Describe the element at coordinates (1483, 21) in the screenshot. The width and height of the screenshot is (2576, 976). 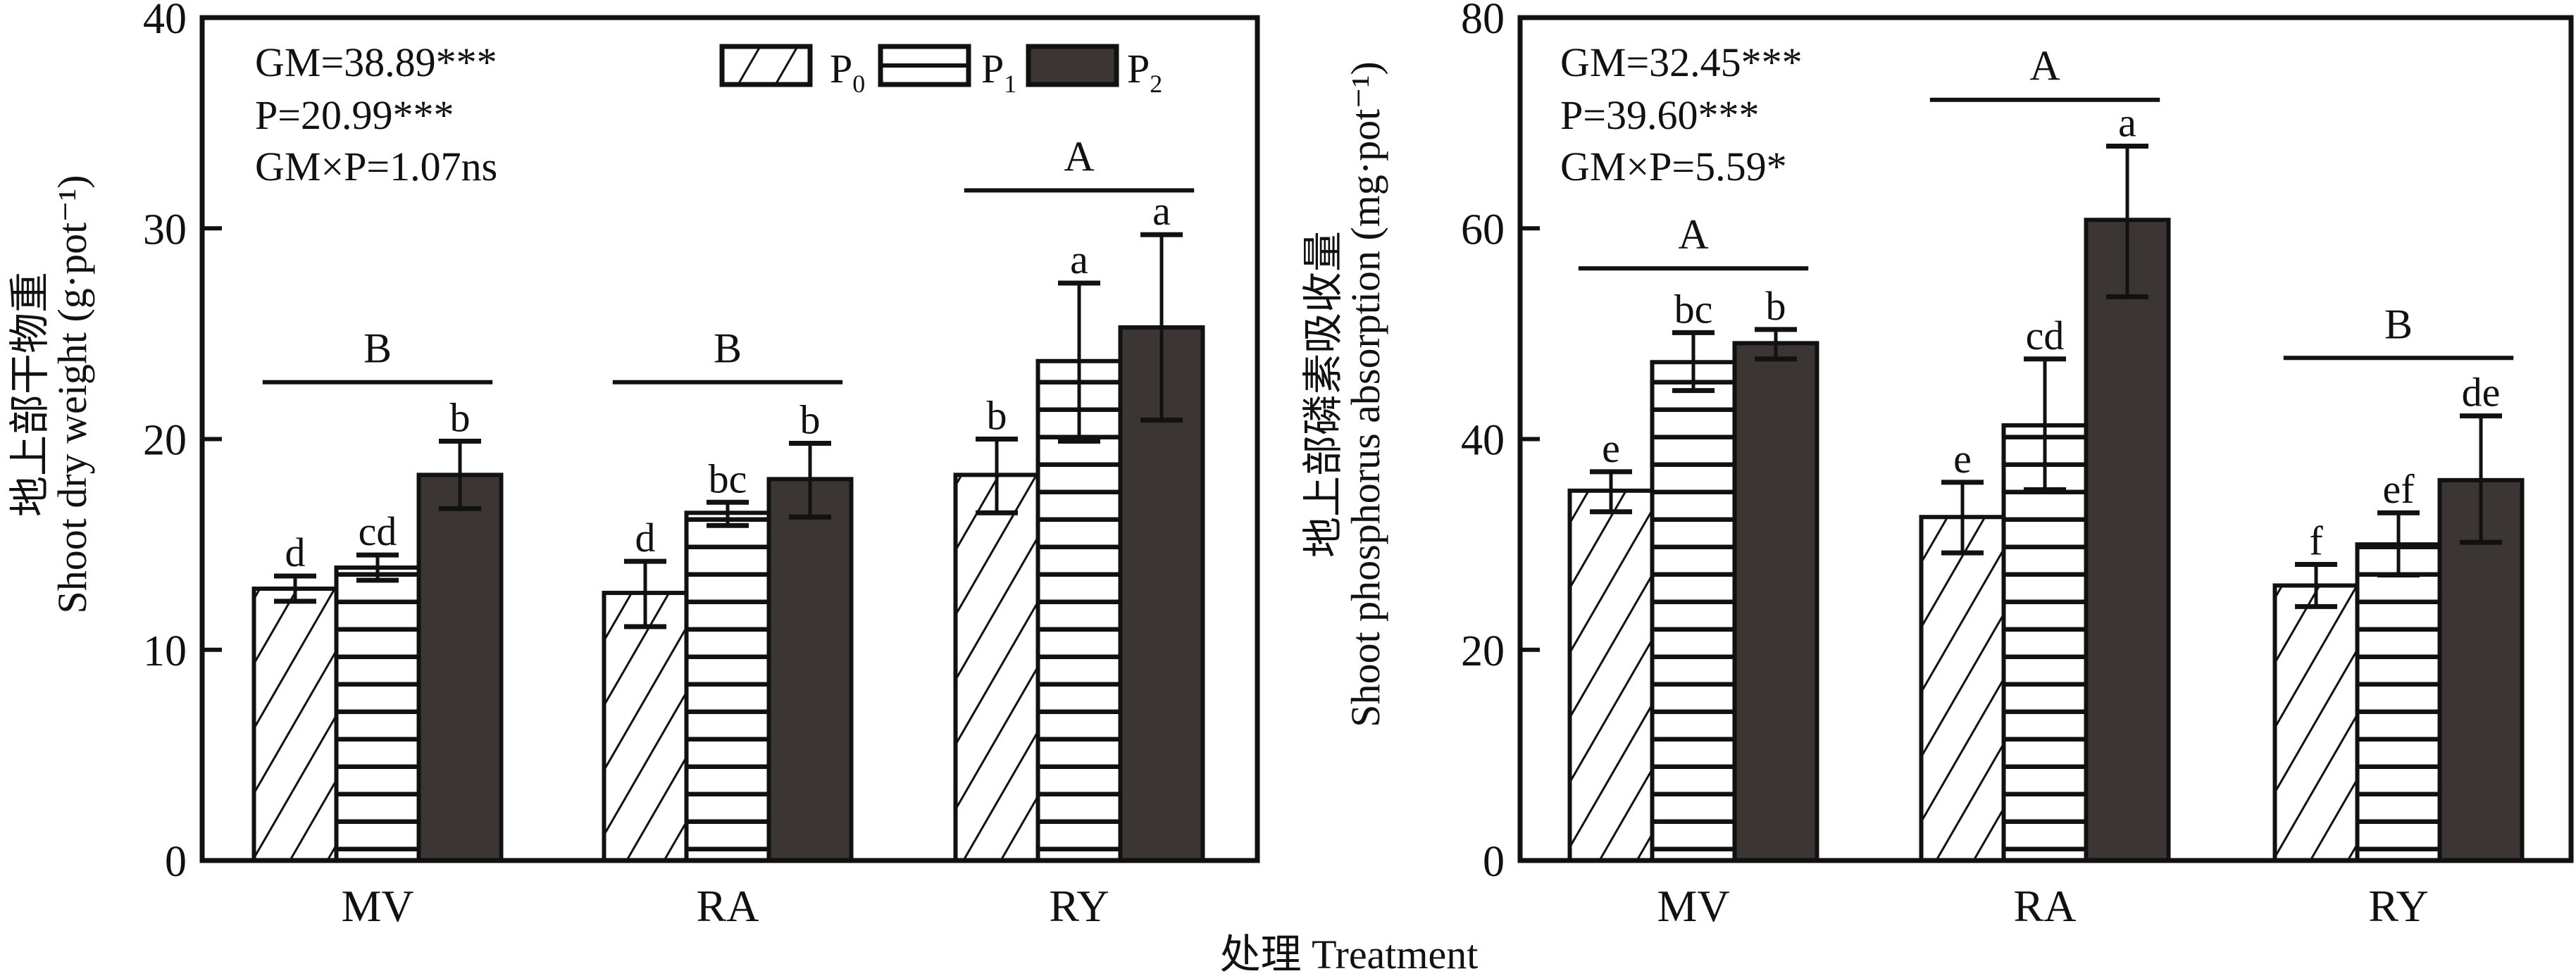
I see `y-tick-label: 80` at that location.